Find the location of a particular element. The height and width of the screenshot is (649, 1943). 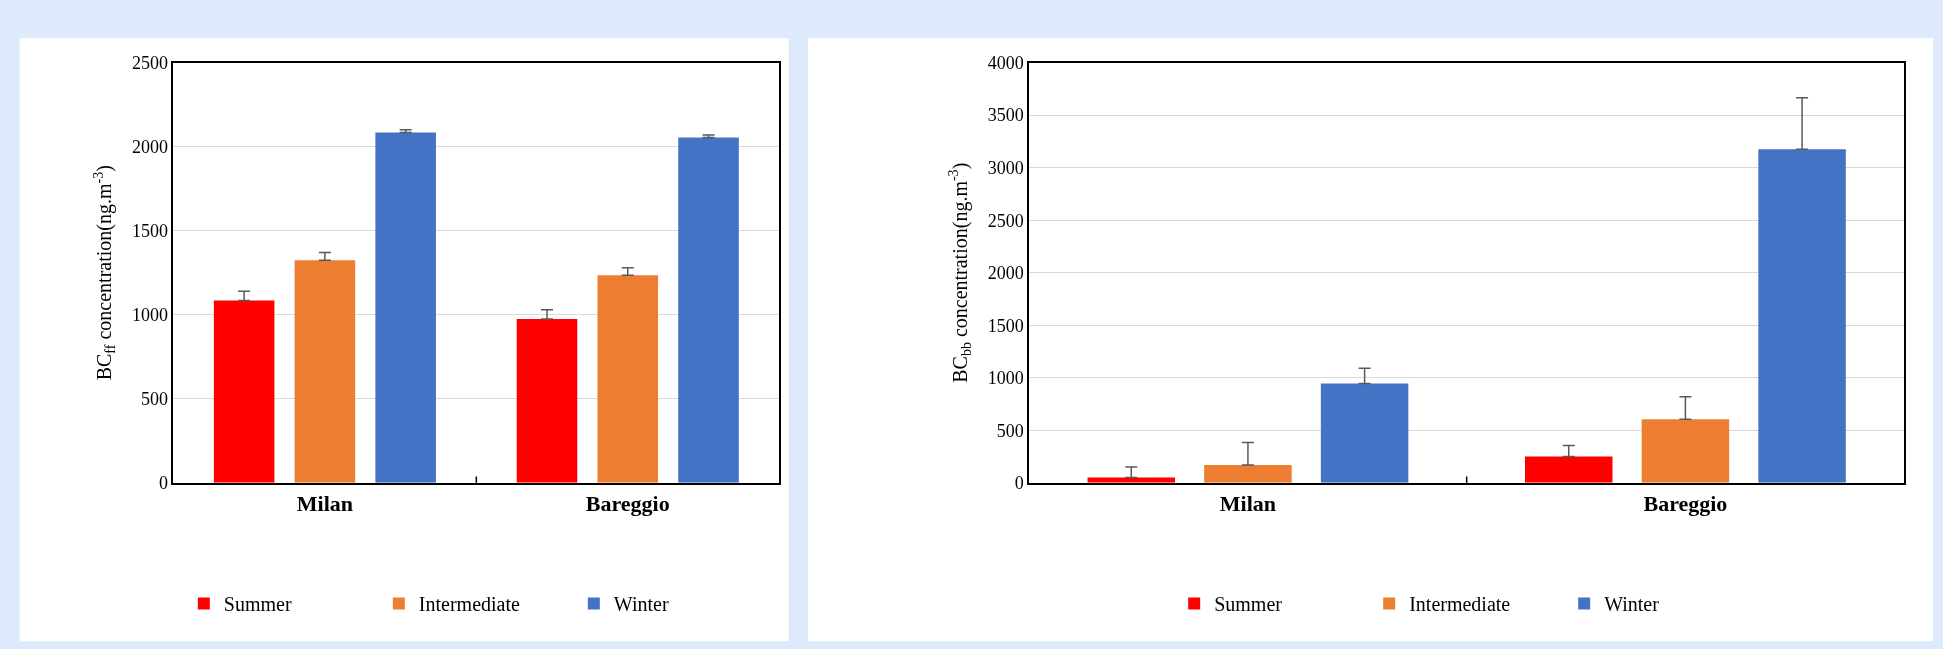

y-tick-label: 3500 is located at coordinates (1005, 115).